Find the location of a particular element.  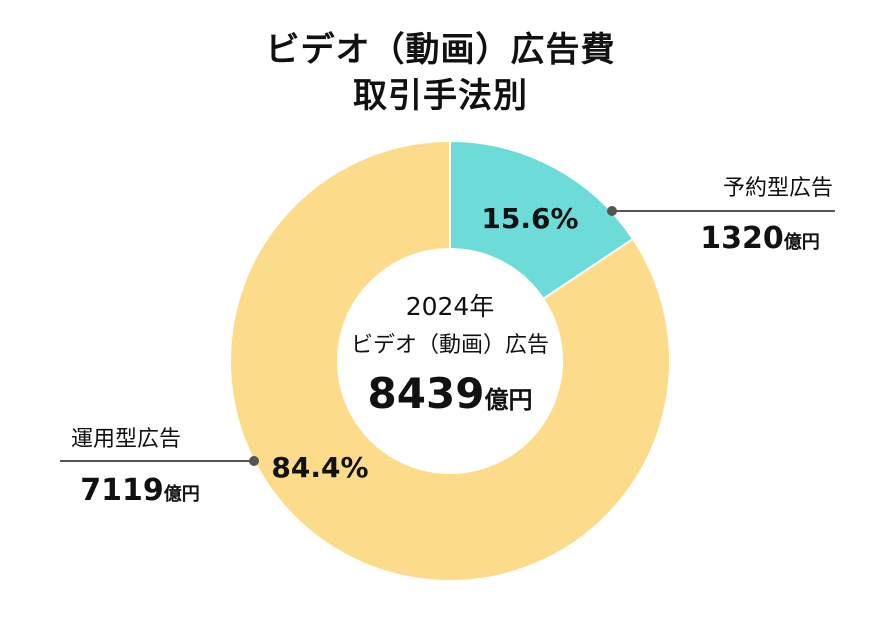

leader-dot-reserved is located at coordinates (612, 211).